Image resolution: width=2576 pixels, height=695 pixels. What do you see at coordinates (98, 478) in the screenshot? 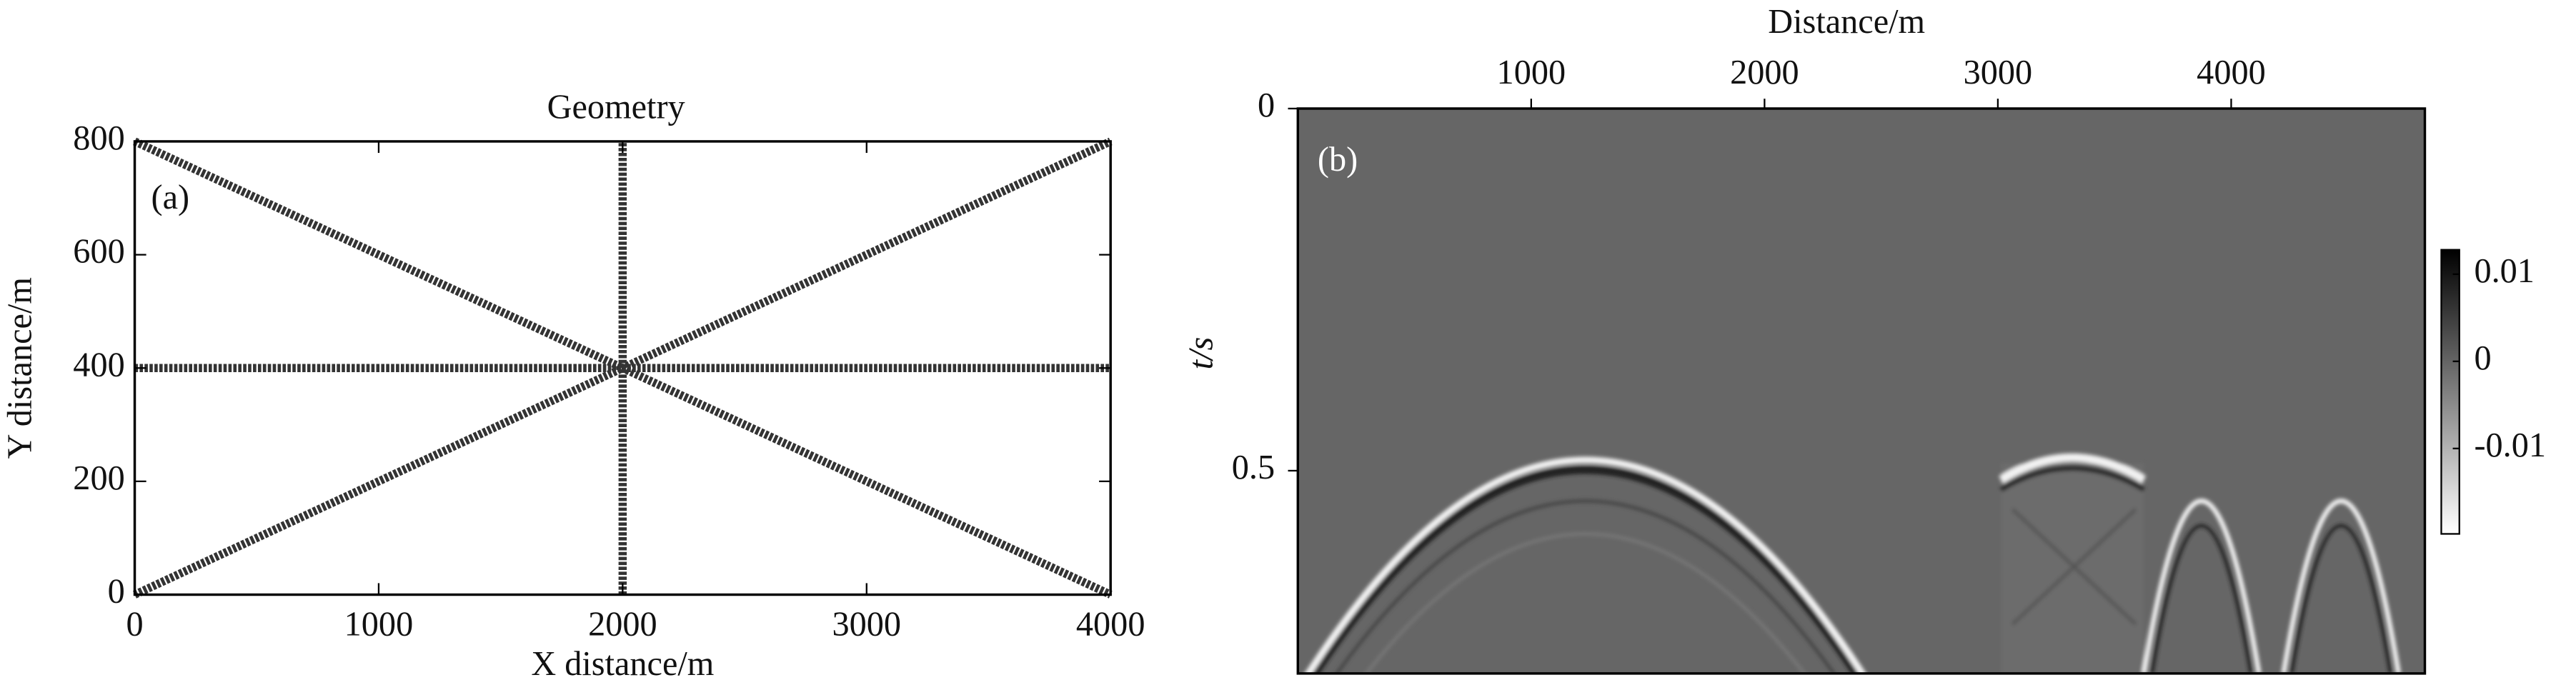
I see `y-tick-label: 200` at bounding box center [98, 478].